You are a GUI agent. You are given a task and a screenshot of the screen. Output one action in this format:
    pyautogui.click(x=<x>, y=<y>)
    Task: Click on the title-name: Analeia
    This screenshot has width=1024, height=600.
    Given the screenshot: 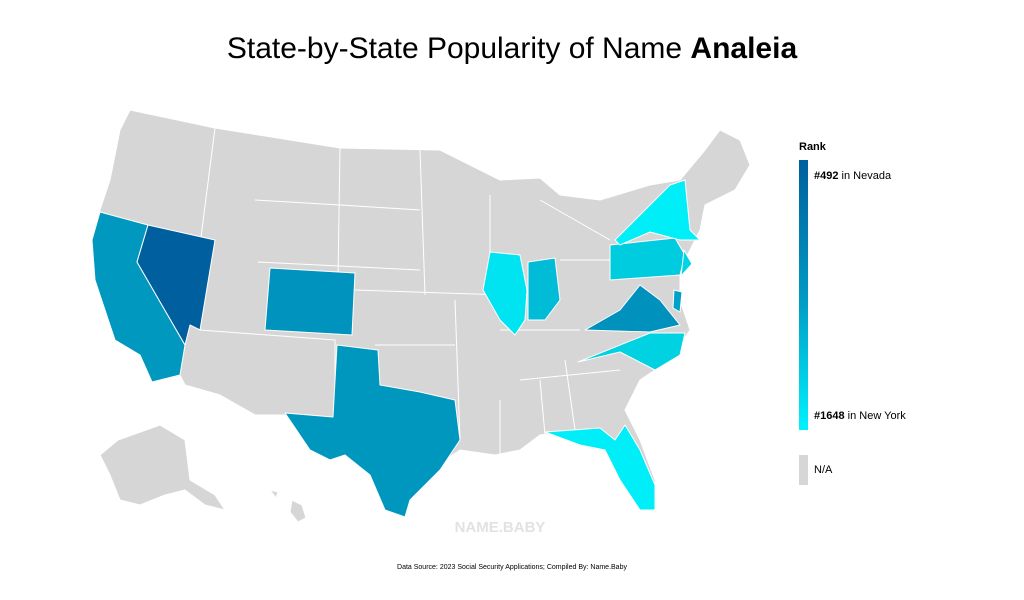 What is the action you would take?
    pyautogui.click(x=743, y=48)
    